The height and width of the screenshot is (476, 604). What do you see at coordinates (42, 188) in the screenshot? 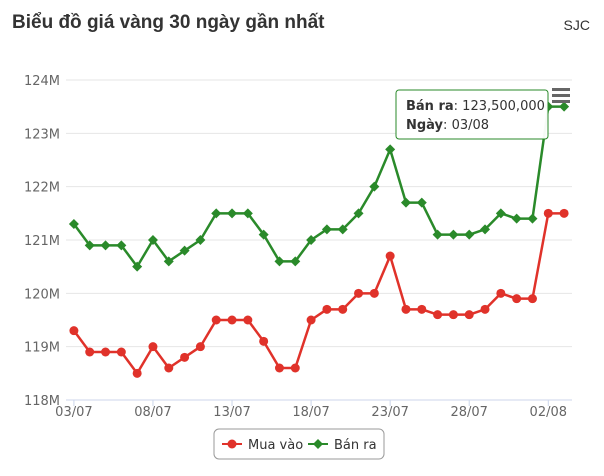
I see `y-tick-label: 122M` at bounding box center [42, 188].